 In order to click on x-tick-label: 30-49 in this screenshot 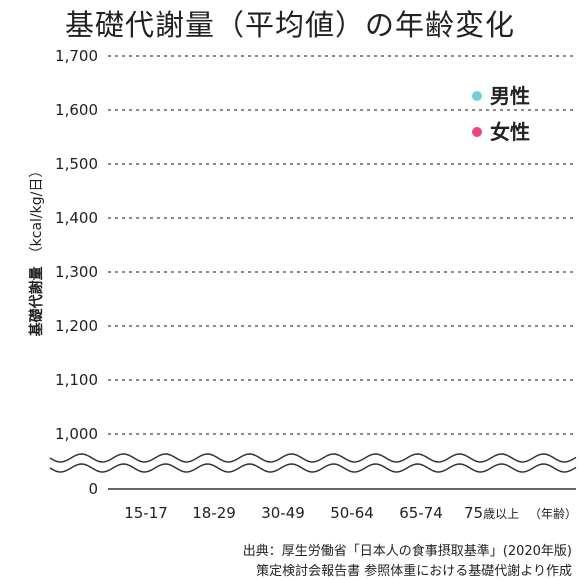, I will do `click(283, 513)`.